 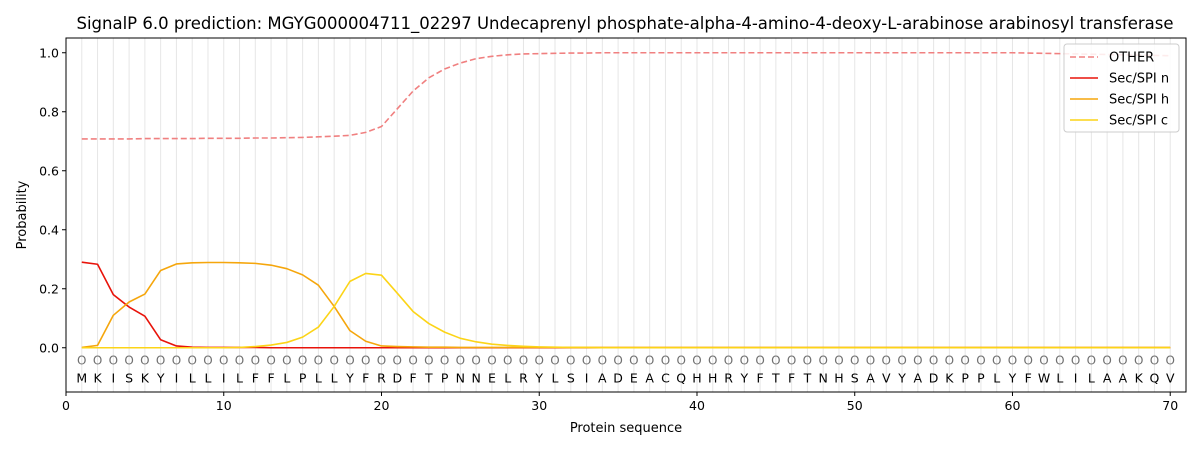 What do you see at coordinates (1121, 88) in the screenshot?
I see `legend-box` at bounding box center [1121, 88].